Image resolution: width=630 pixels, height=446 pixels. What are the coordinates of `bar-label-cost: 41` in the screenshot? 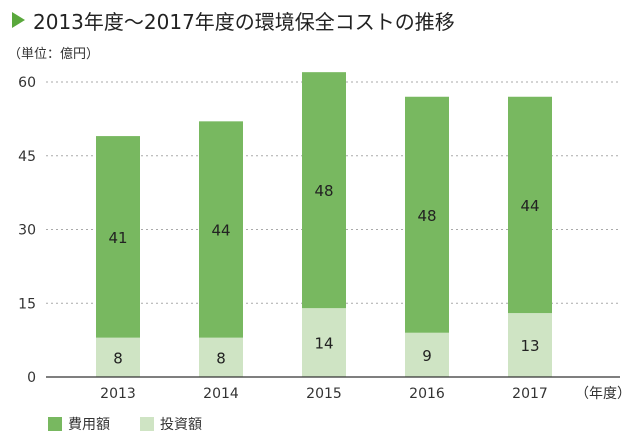 It's located at (117, 238).